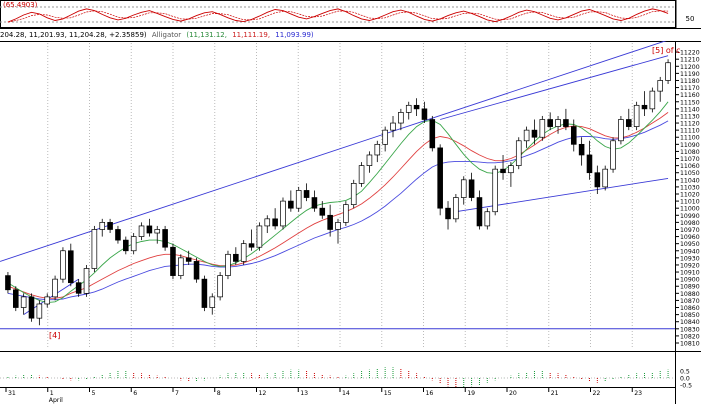 This screenshot has width=701, height=404. I want to click on price-tick-label: 11070, so click(690, 159).